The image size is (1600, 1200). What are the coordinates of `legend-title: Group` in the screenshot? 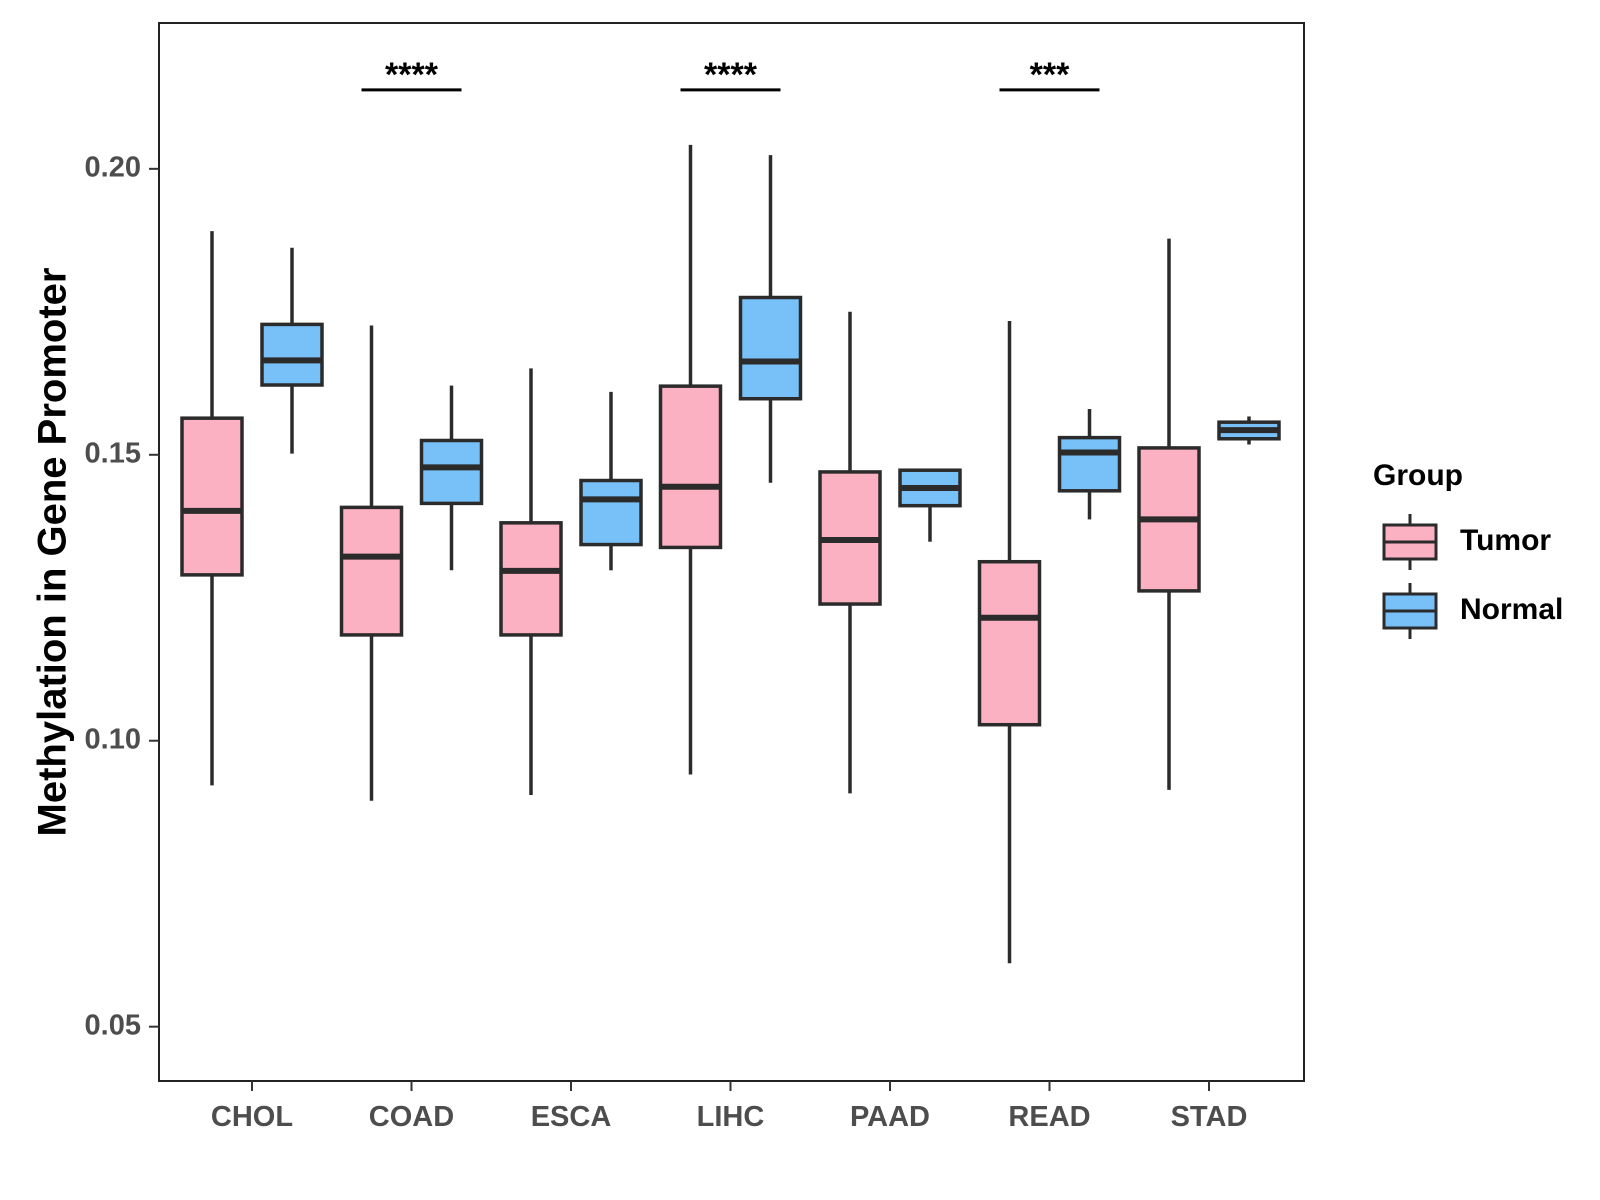 It's located at (1418, 475).